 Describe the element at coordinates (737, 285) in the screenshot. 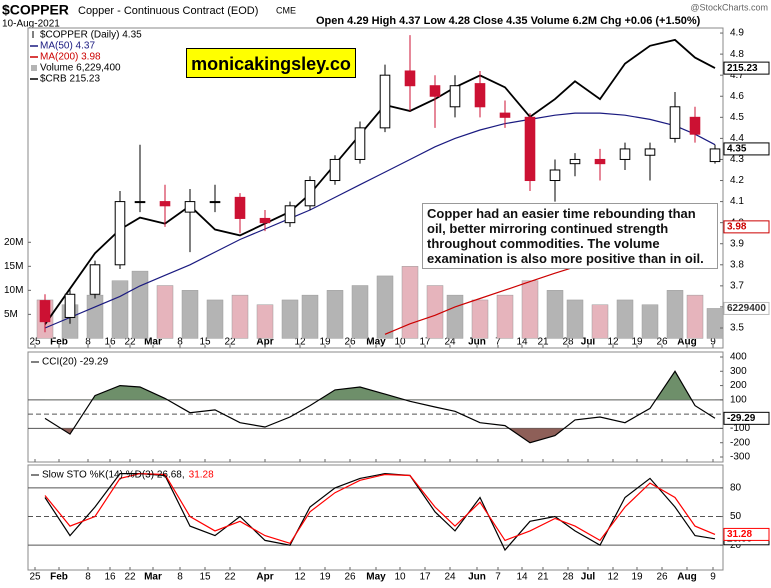

I see `y-tick-label: 3.7` at that location.